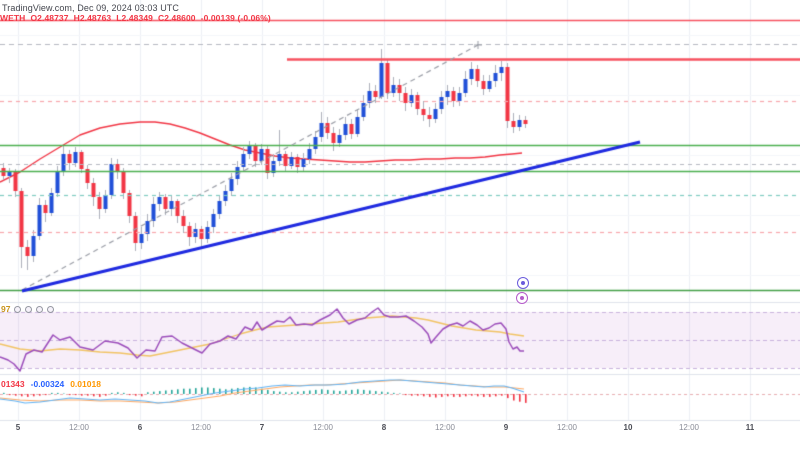 This screenshot has width=800, height=450. I want to click on marker-up-button, so click(523, 283).